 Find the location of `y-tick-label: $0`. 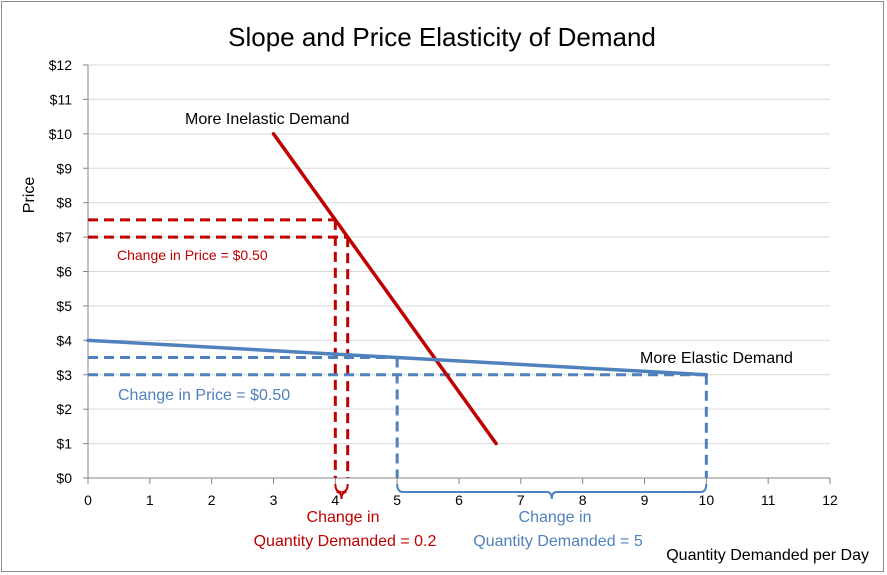

y-tick-label: $0 is located at coordinates (64, 478).